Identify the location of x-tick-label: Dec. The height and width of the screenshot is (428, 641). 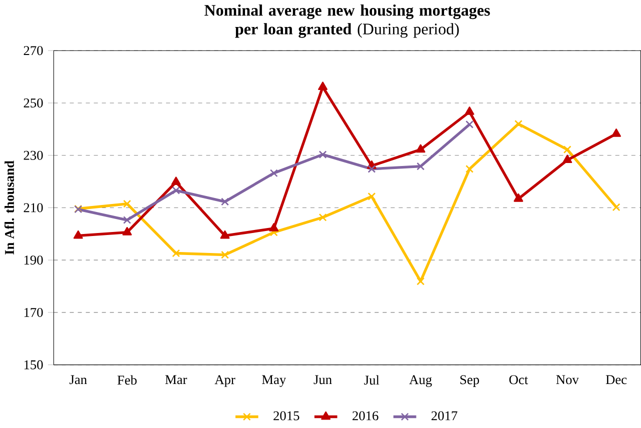
(616, 379).